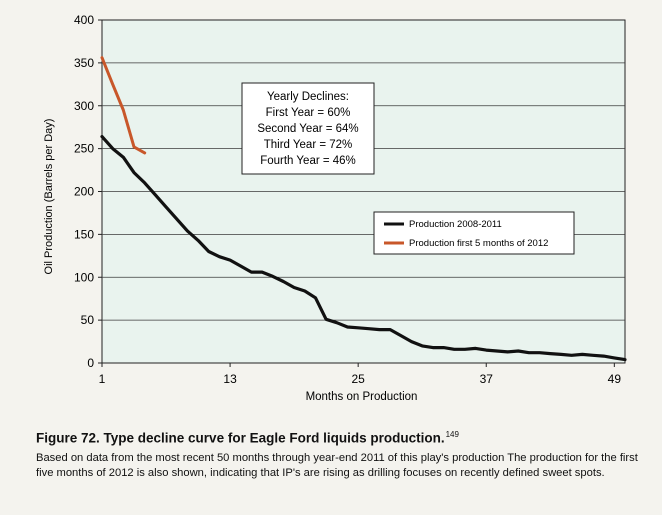 This screenshot has width=662, height=515. I want to click on y-tick-label: 250, so click(84, 149).